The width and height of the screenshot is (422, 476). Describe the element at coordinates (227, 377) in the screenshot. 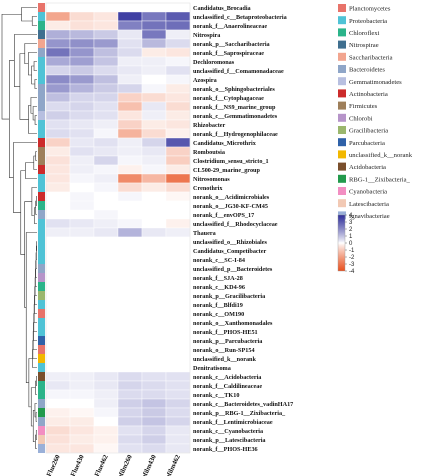

I see `row-label: norank_c__Acidobacteria` at that location.